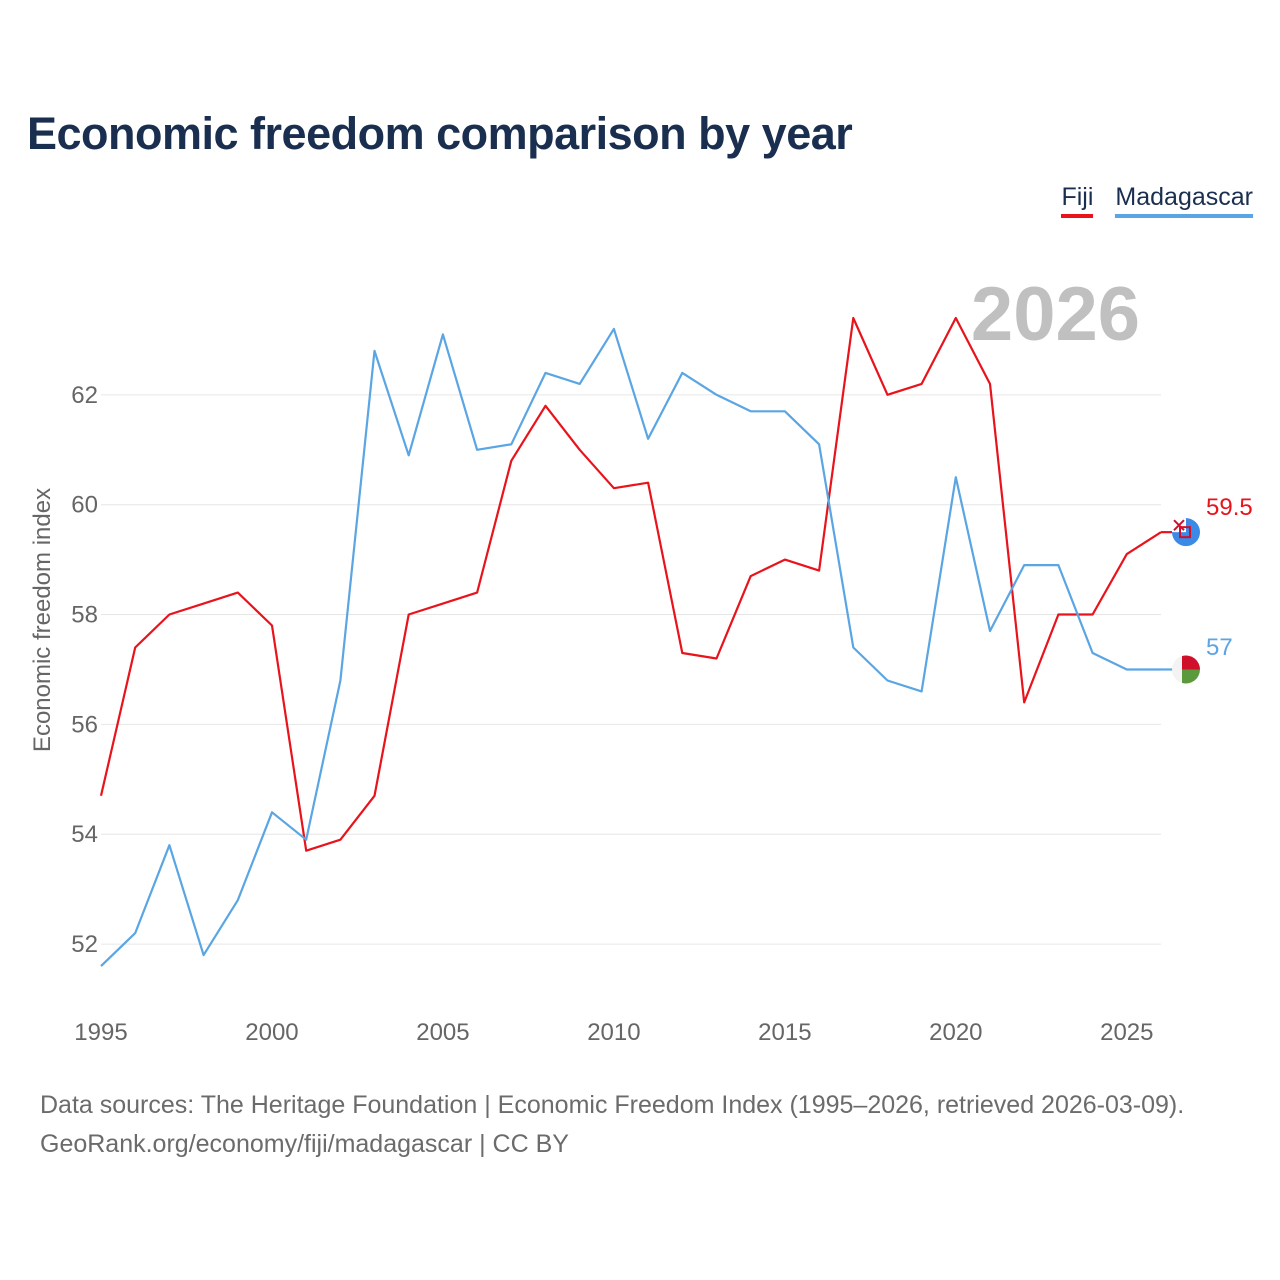 Image resolution: width=1280 pixels, height=1280 pixels. What do you see at coordinates (271, 1032) in the screenshot?
I see `x-tick-label: 2000` at bounding box center [271, 1032].